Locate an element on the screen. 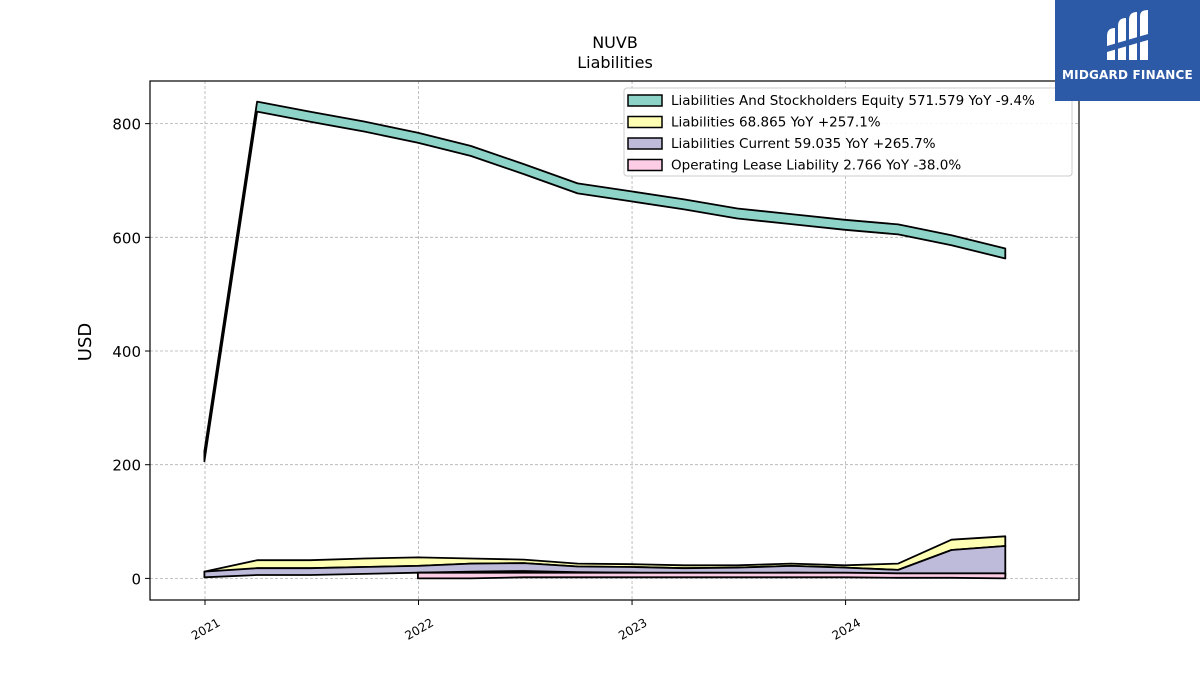 The image size is (1200, 675). x-tick-label: 2024 is located at coordinates (846, 628).